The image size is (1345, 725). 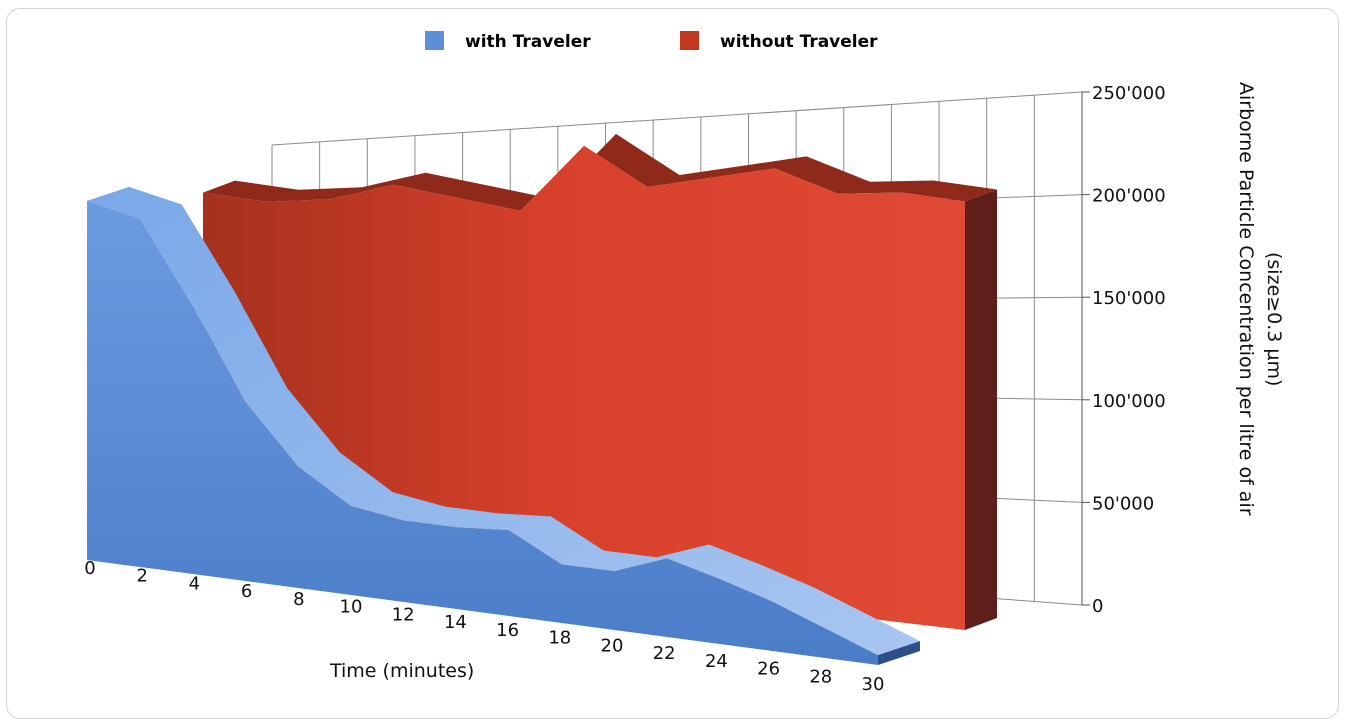 I want to click on x-tick-label: 0, so click(x=89, y=568).